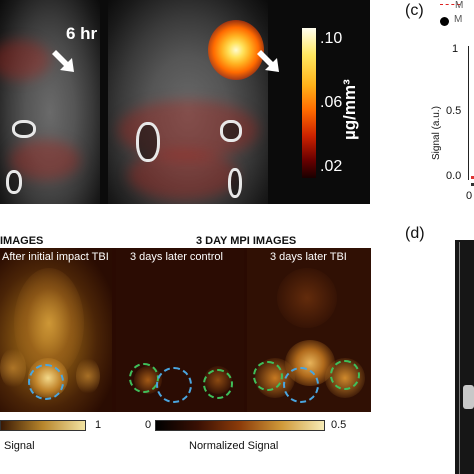 The height and width of the screenshot is (474, 474). Describe the element at coordinates (188, 102) in the screenshot. I see `ct-image-right` at that location.